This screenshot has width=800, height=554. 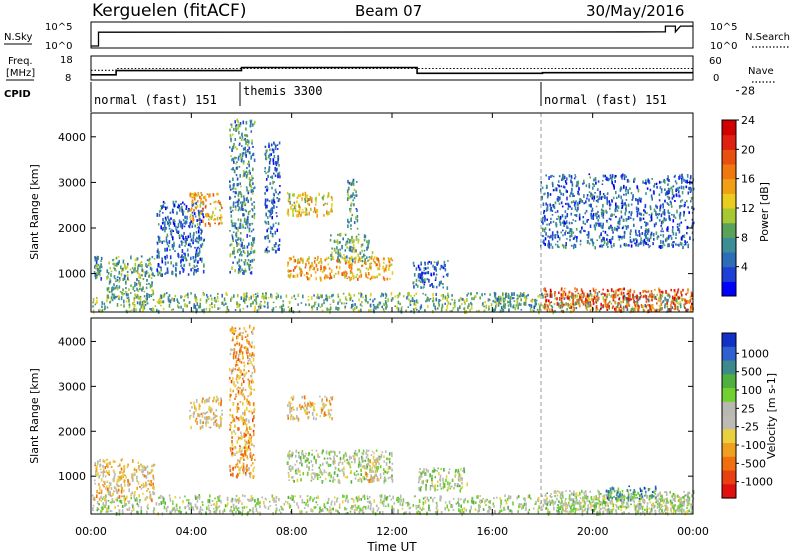 What do you see at coordinates (20, 61) in the screenshot?
I see `freq-left-label-1: Freq.` at bounding box center [20, 61].